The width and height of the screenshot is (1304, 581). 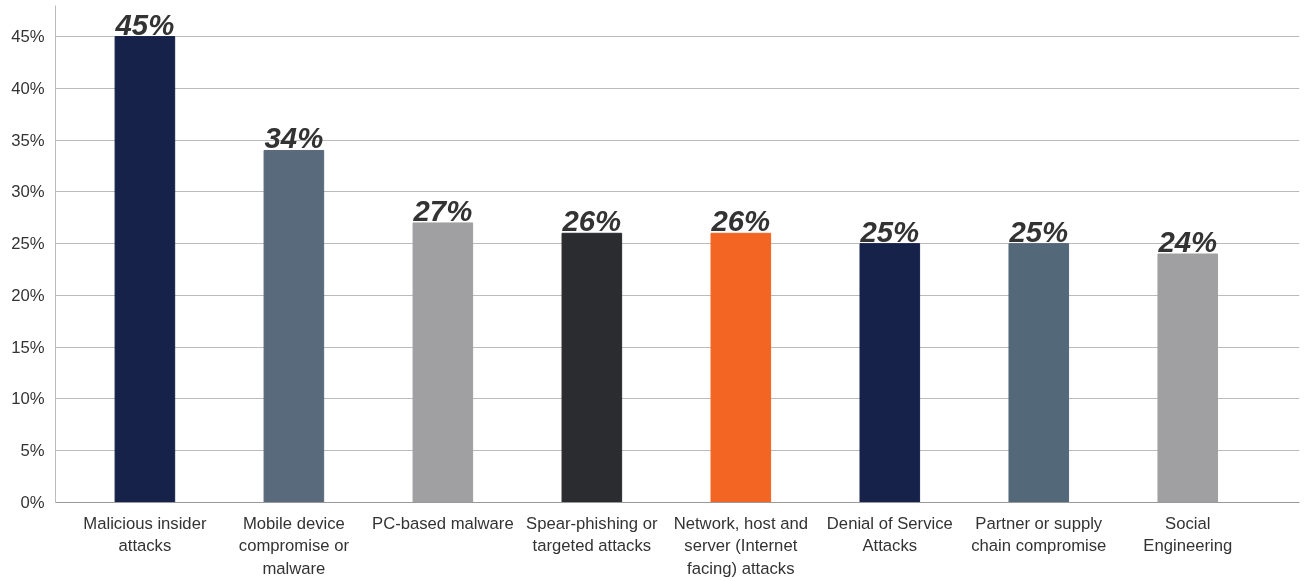 I want to click on y-tick-label: 0%, so click(x=32, y=502).